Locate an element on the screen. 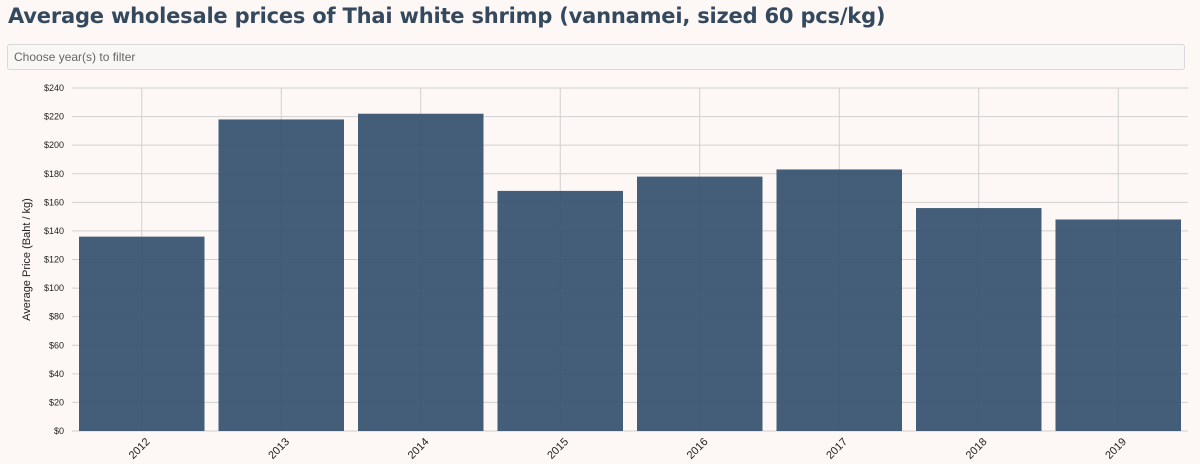 The width and height of the screenshot is (1200, 464). x-tick-label: 2016 is located at coordinates (698, 449).